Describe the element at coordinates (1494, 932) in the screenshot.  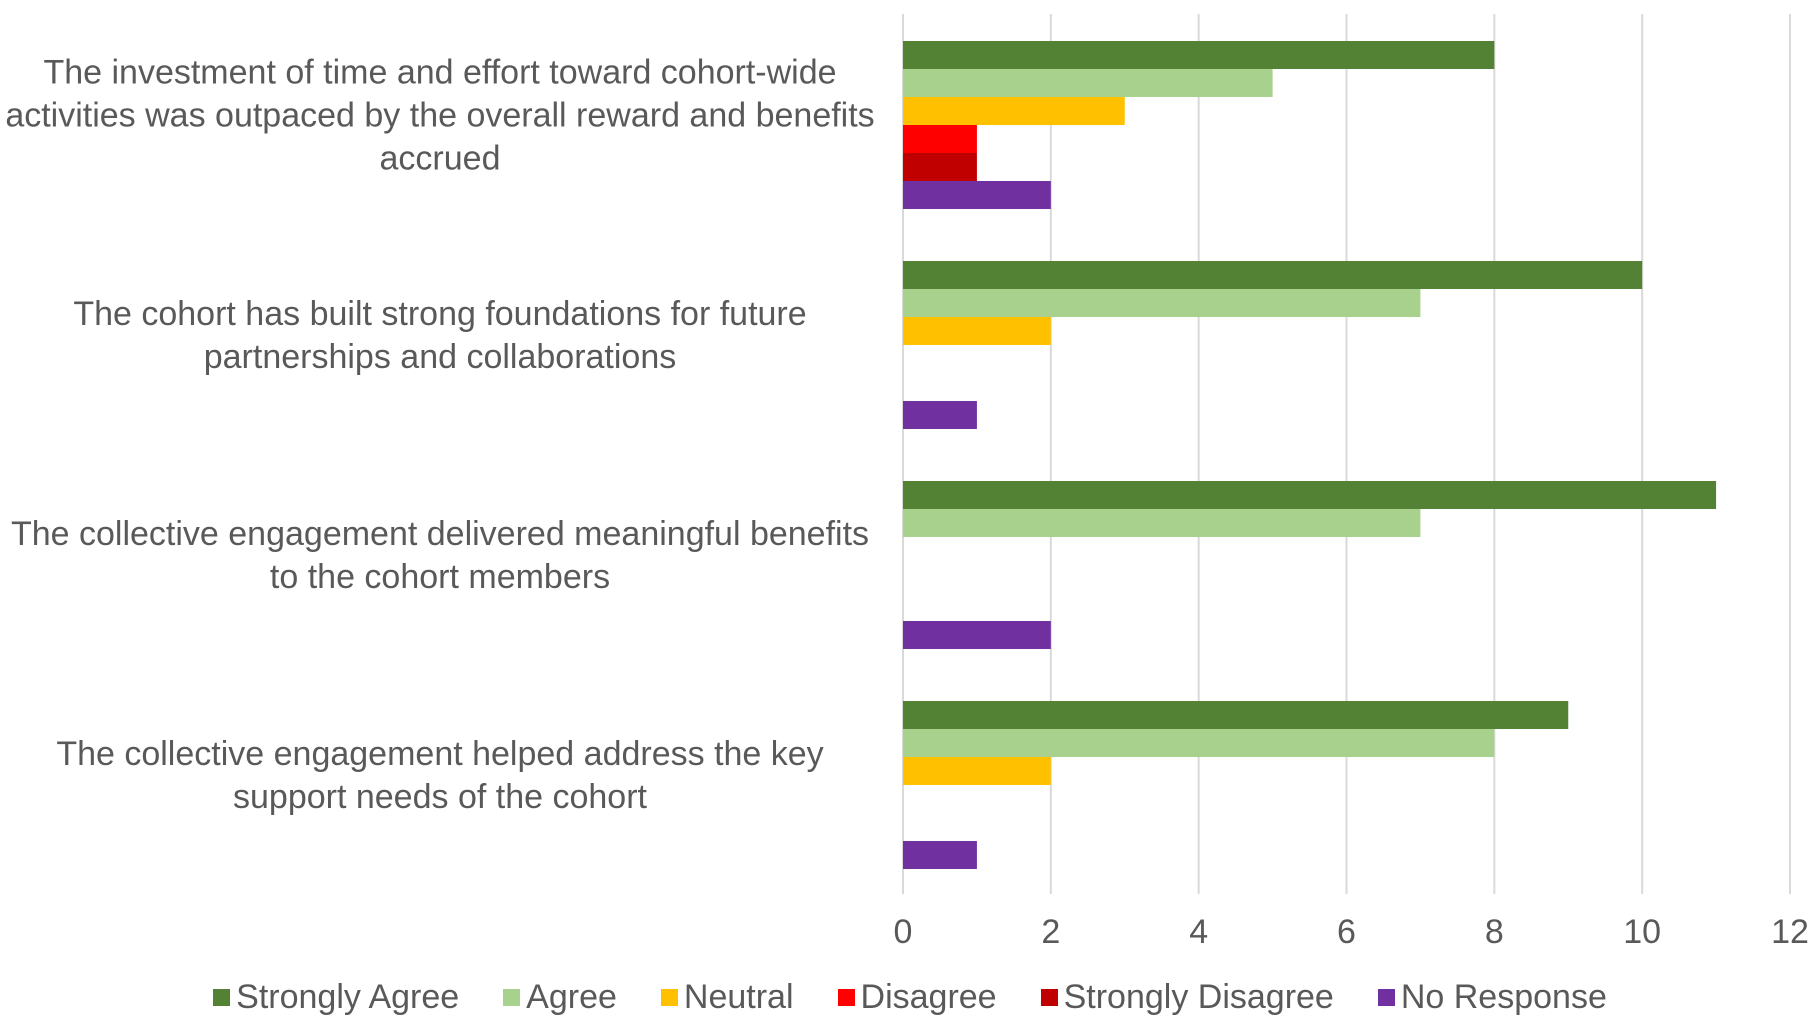
I see `x-tick-label: 8` at that location.